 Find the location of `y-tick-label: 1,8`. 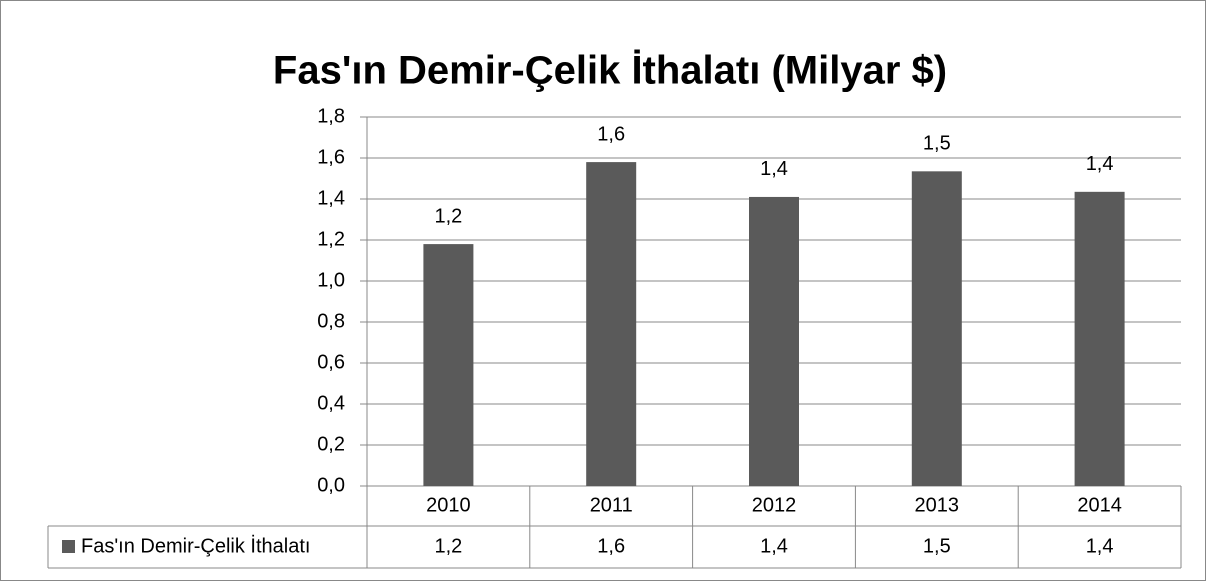

y-tick-label: 1,8 is located at coordinates (331, 116).